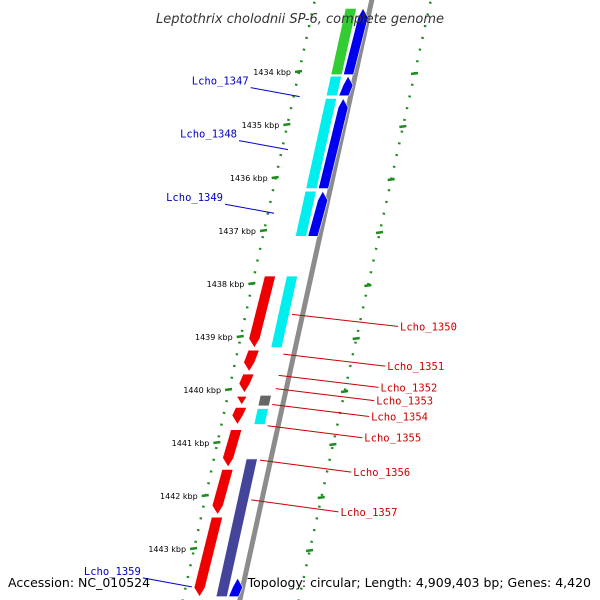 Image resolution: width=600 pixels, height=600 pixels. I want to click on gene-label: Lcho_1352, so click(408, 388).